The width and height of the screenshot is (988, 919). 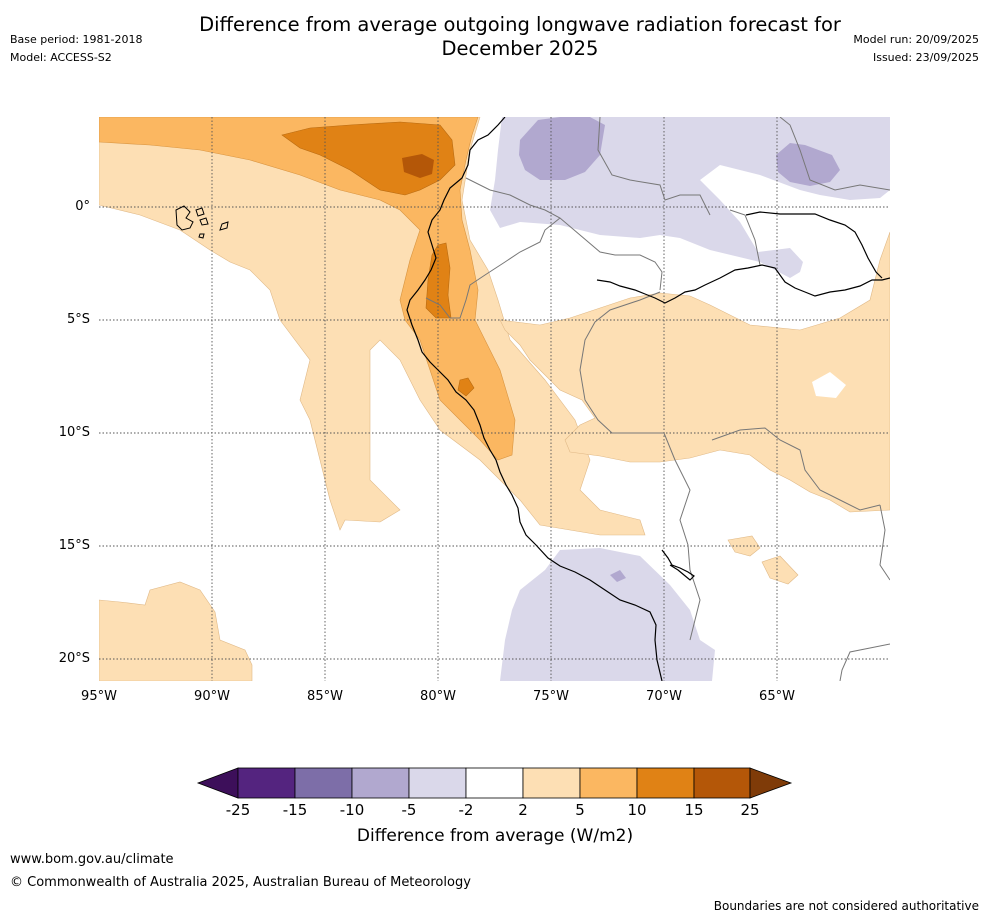 What do you see at coordinates (418, 166) in the screenshot?
I see `anomaly-15-25-region` at bounding box center [418, 166].